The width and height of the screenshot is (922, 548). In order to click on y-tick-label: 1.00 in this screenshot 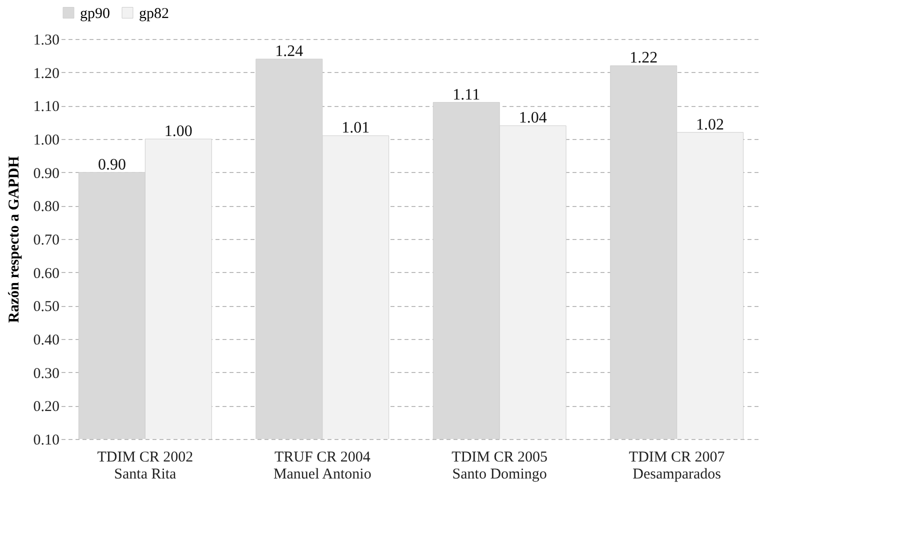, I will do `click(46, 140)`.